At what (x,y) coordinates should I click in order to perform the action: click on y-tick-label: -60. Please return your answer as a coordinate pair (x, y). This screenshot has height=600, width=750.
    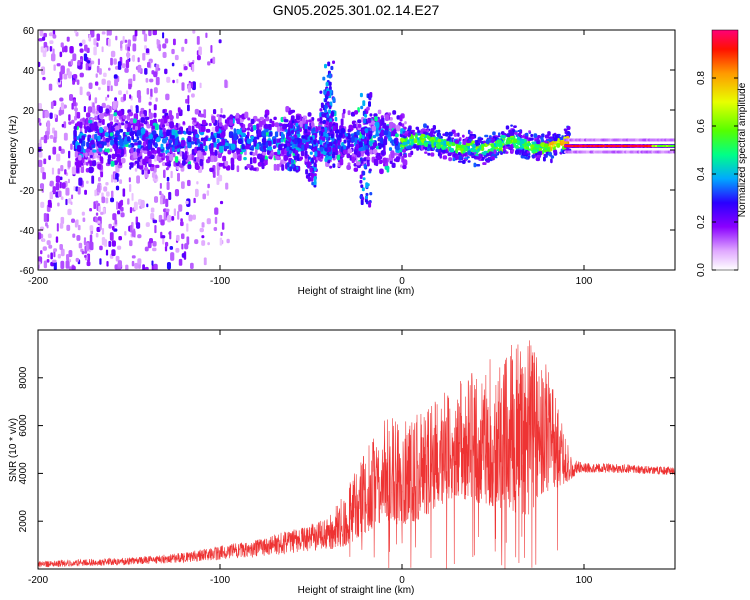
    Looking at the image, I should click on (27, 271).